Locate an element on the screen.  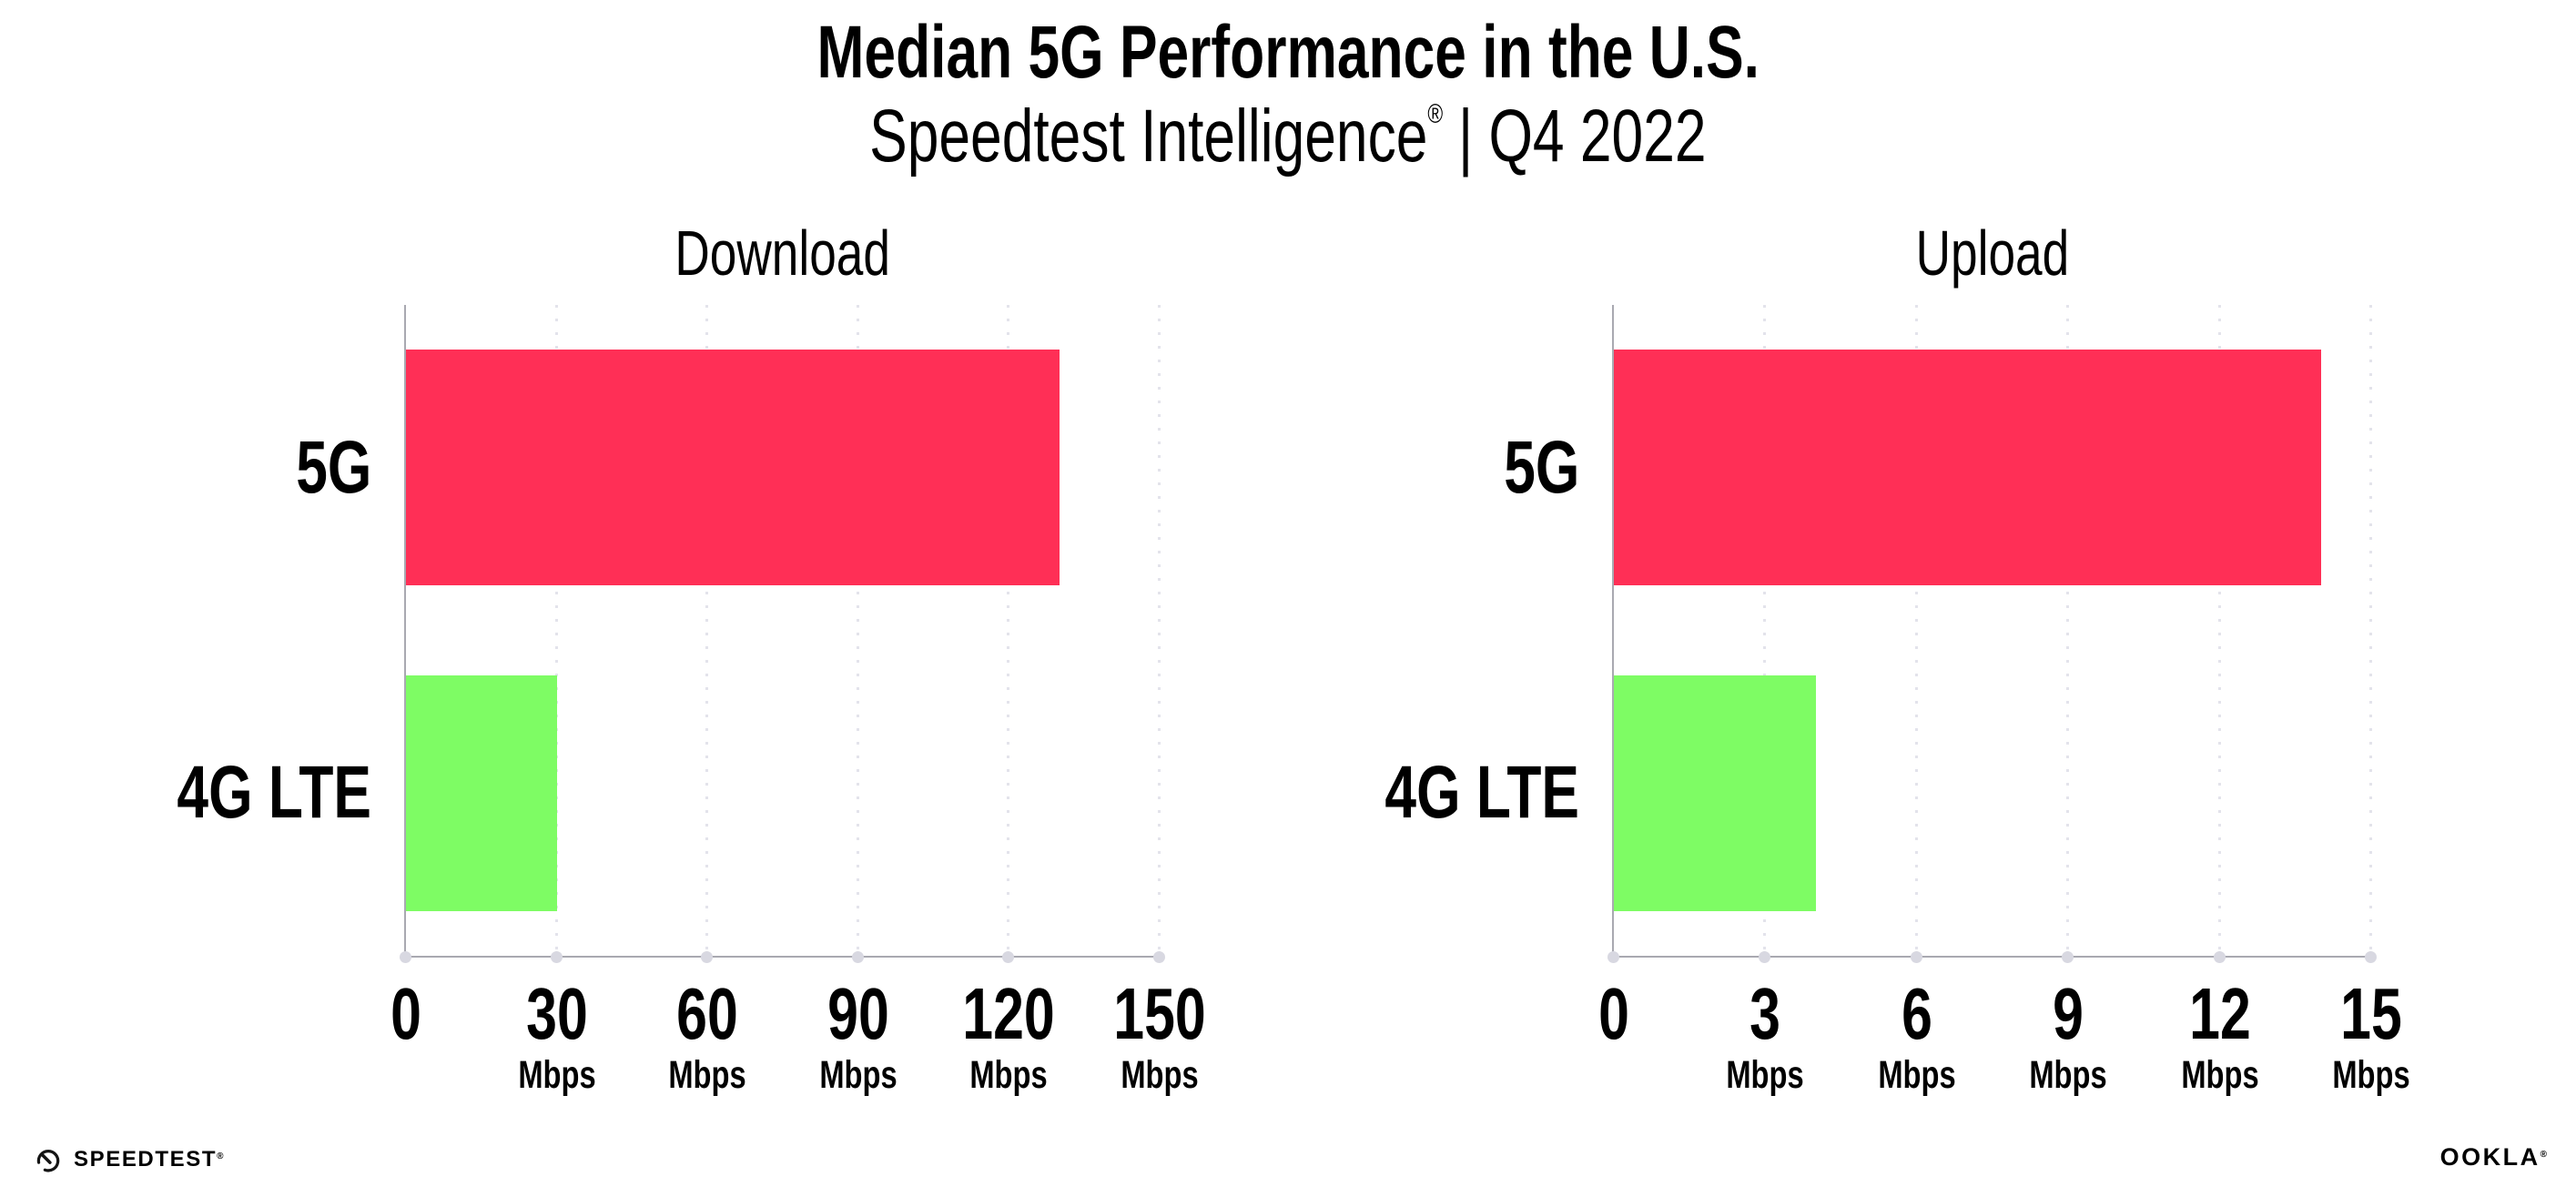
page-subtitle-text: Speedtest Intelligence® | Q4 2022 is located at coordinates (1287, 145).